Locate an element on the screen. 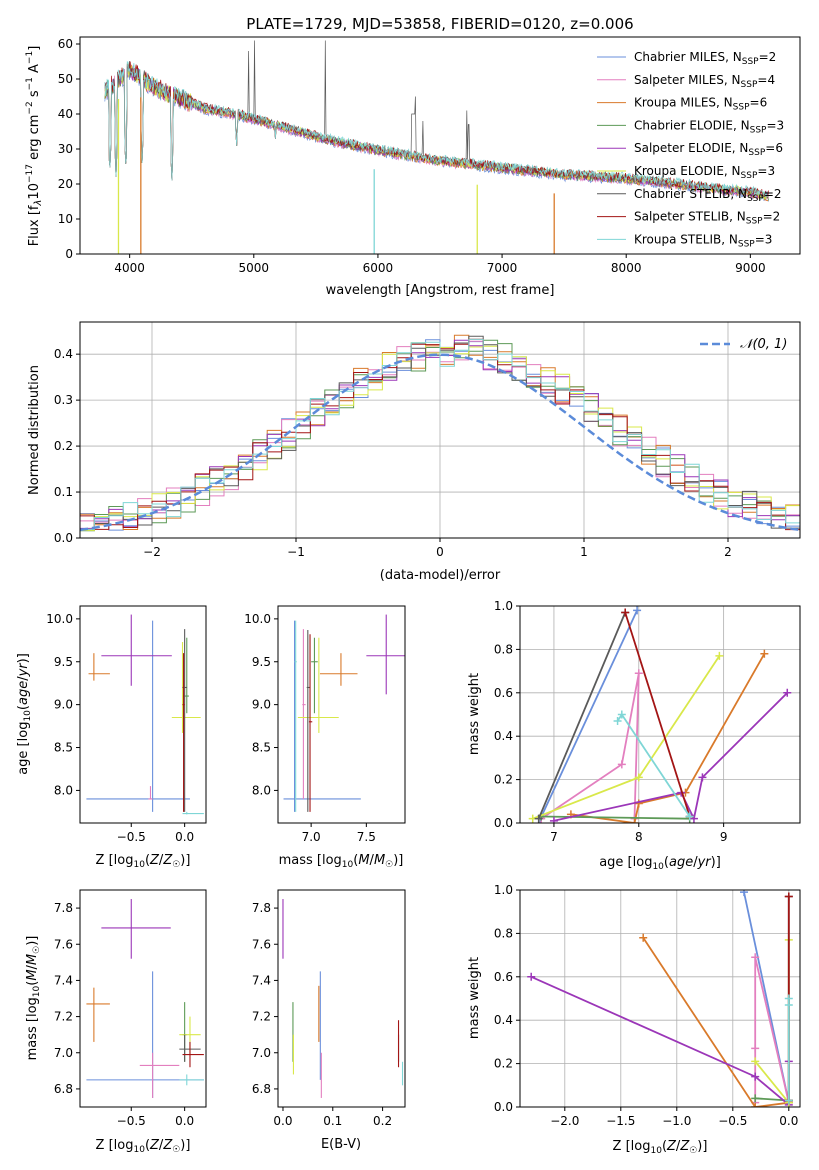 This screenshot has width=819, height=1170. age-vs-mass-ytick-label: 8.0 is located at coordinates (261, 790).